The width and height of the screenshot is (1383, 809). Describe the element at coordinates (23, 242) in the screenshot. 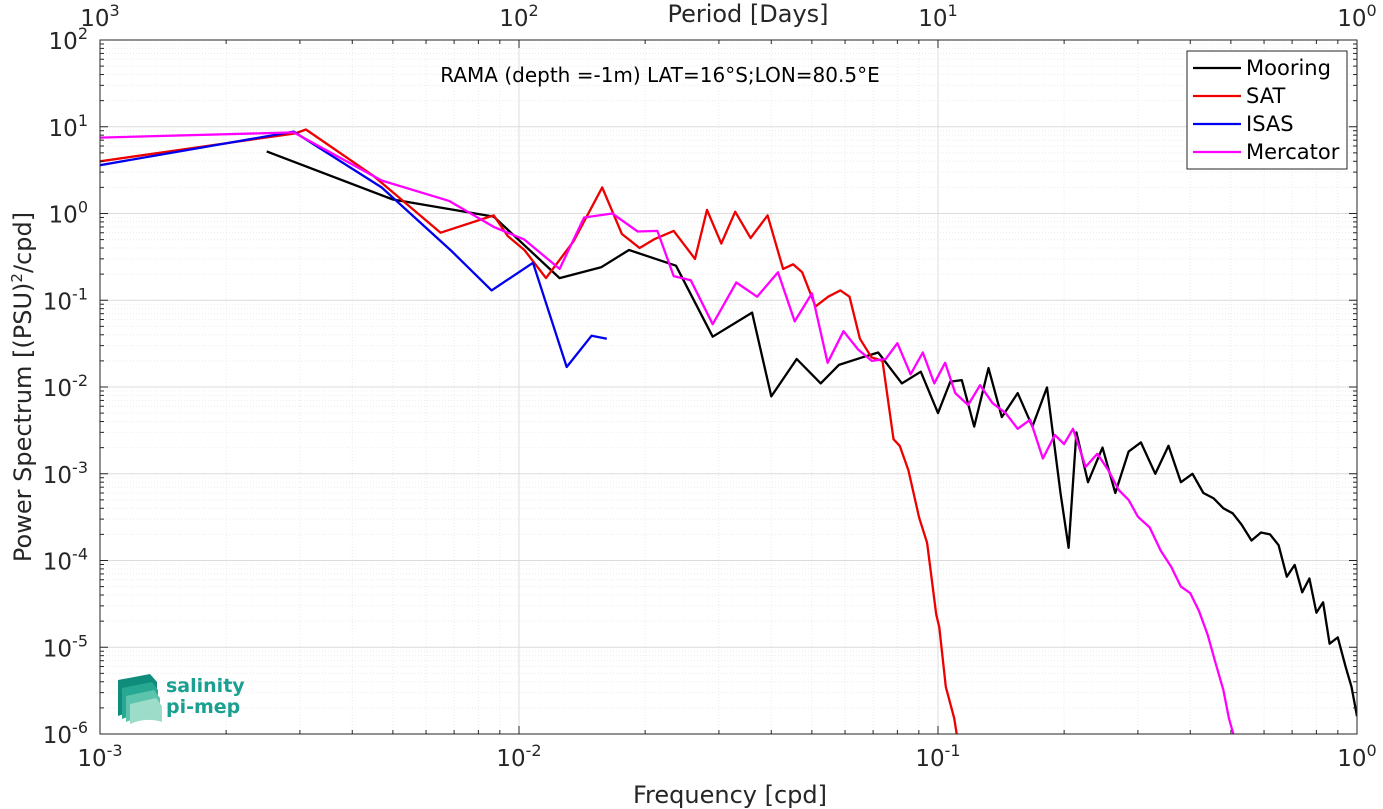

I see `y-axis-title-tail: /cpd]` at that location.